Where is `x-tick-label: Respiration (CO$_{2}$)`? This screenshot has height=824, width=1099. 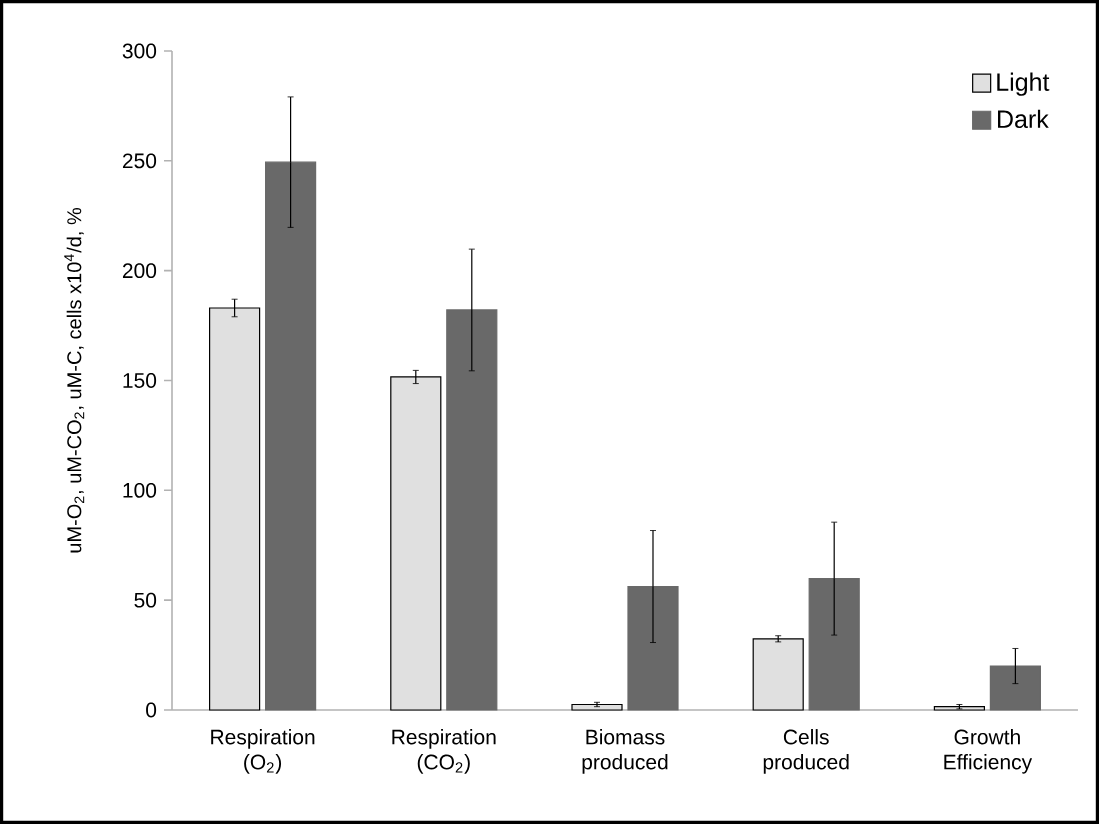 x-tick-label: Respiration (CO$_{2}$) is located at coordinates (444, 751).